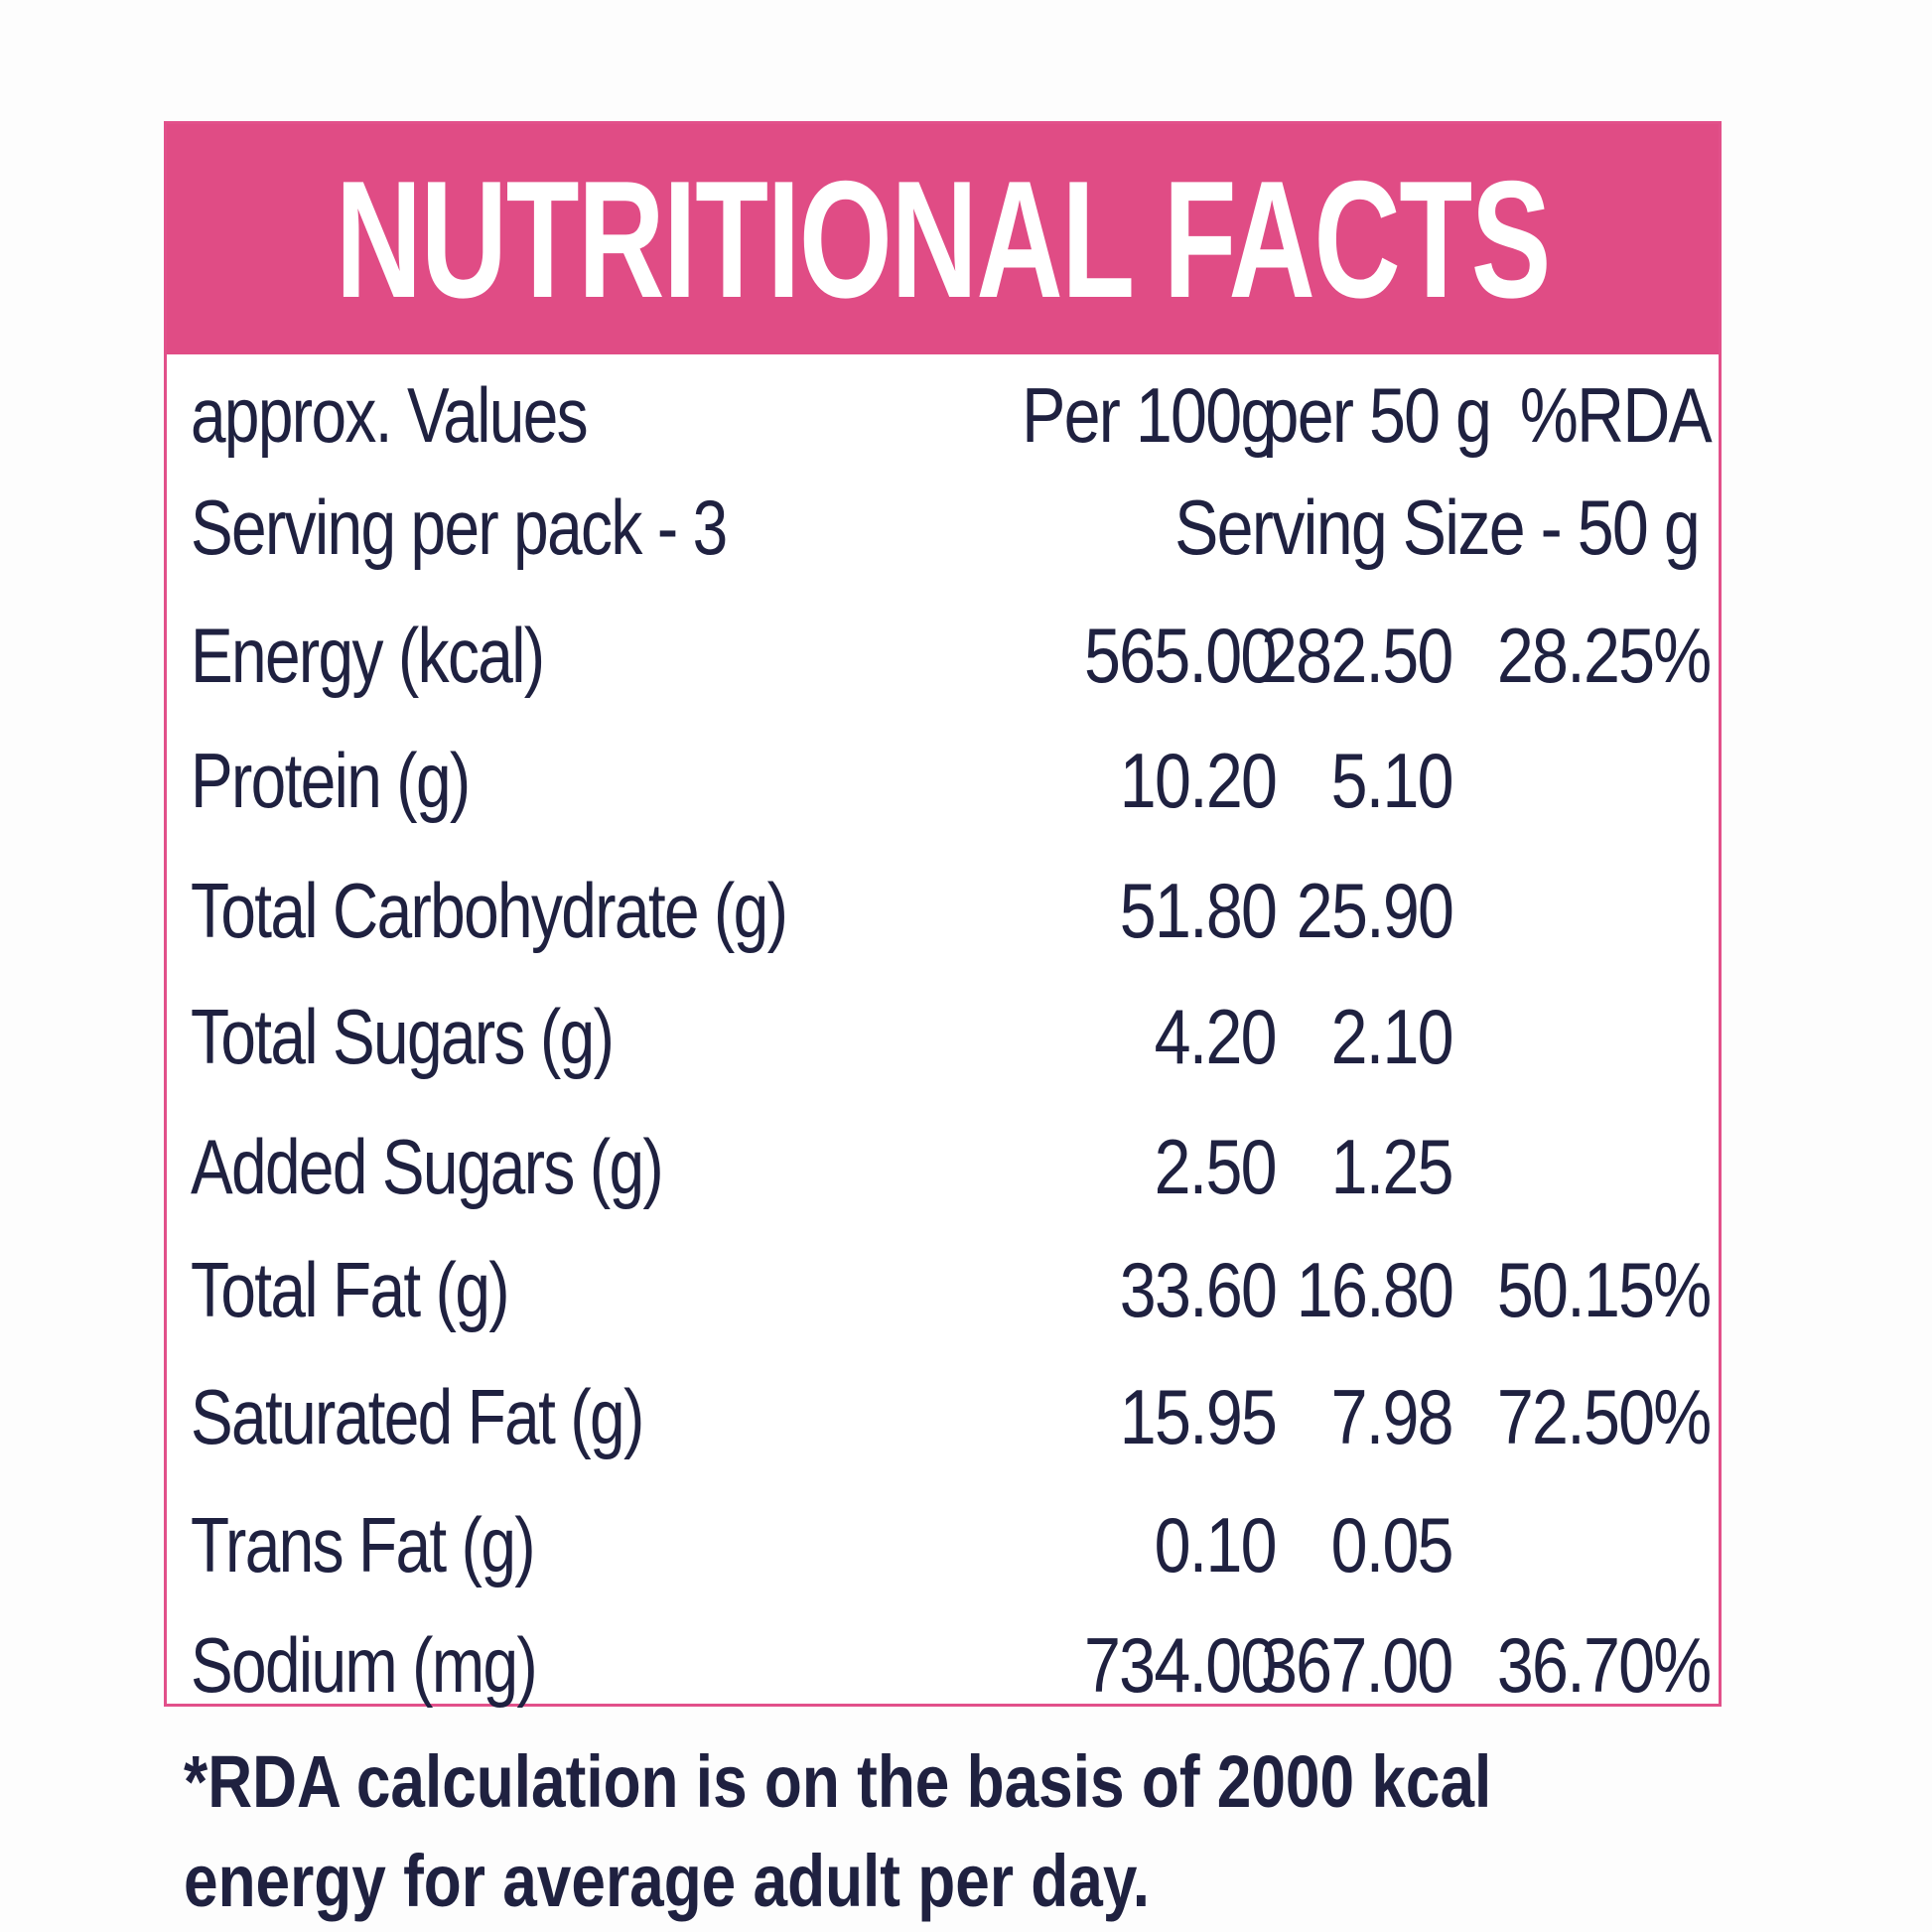  I want to click on nutrient-per50: 25.90, so click(1375, 910).